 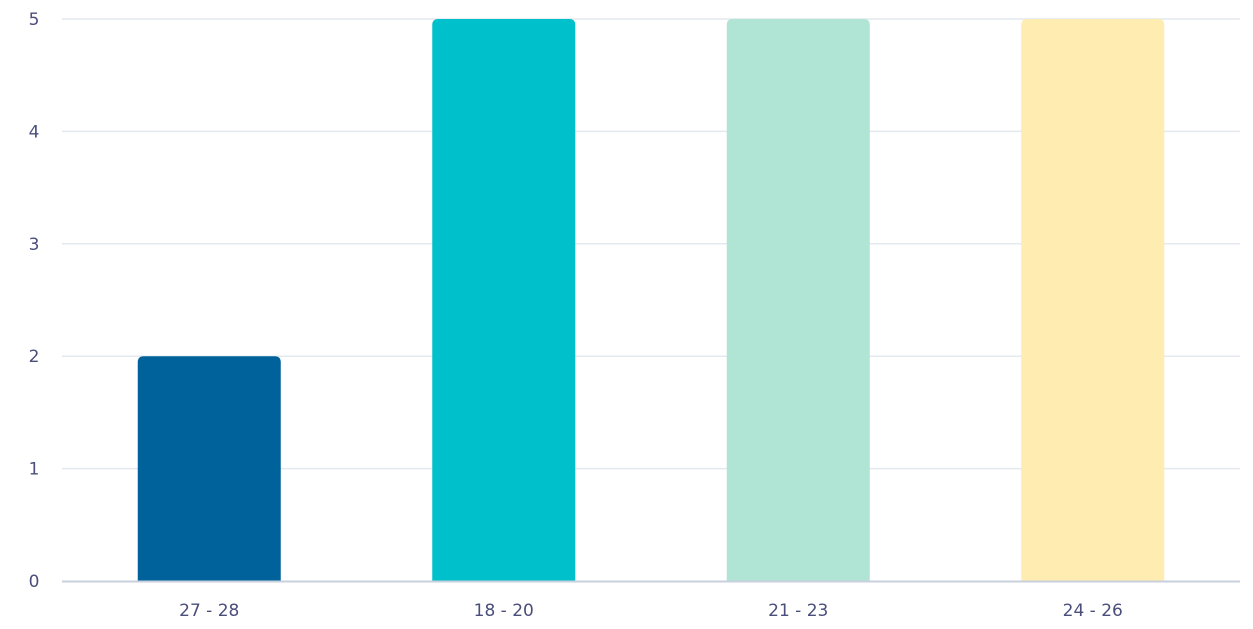 I want to click on y-tick-label: 4, so click(x=34, y=132).